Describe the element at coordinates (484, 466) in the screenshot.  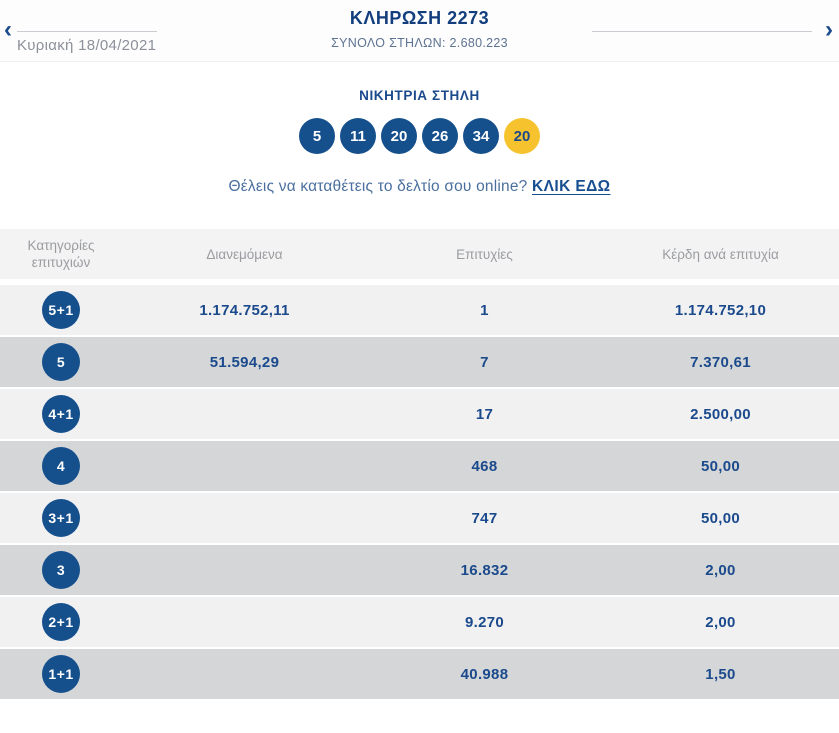
I see `winners-value: 468` at that location.